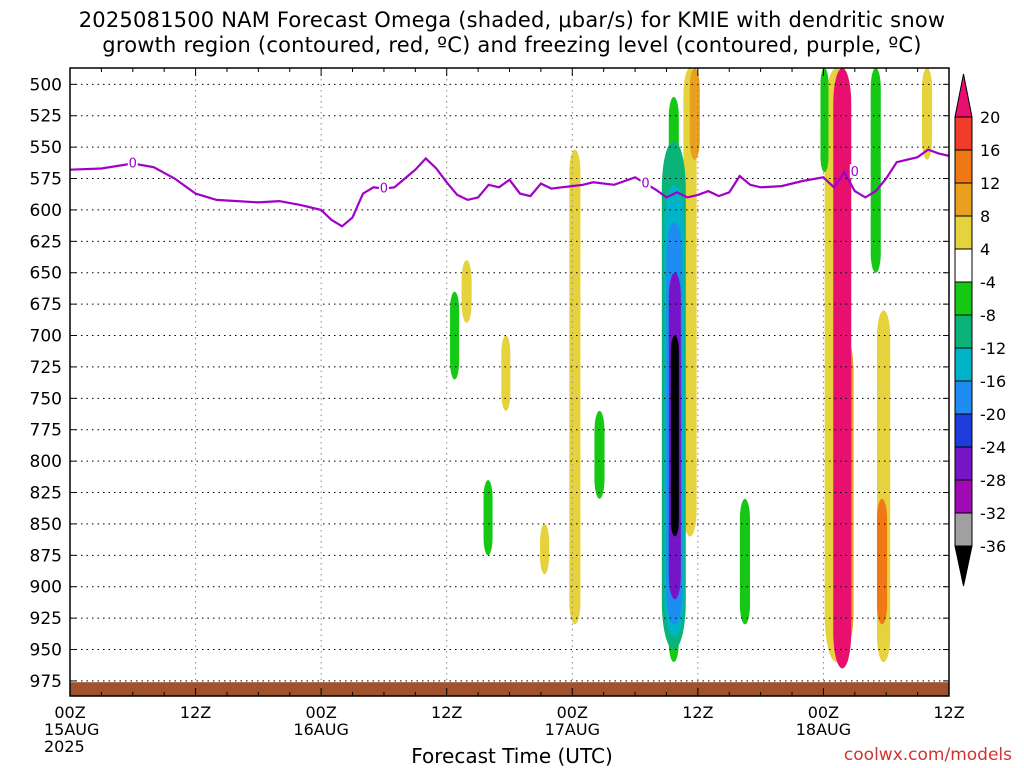  What do you see at coordinates (64, 746) in the screenshot?
I see `x-tick-label: 2025` at bounding box center [64, 746].